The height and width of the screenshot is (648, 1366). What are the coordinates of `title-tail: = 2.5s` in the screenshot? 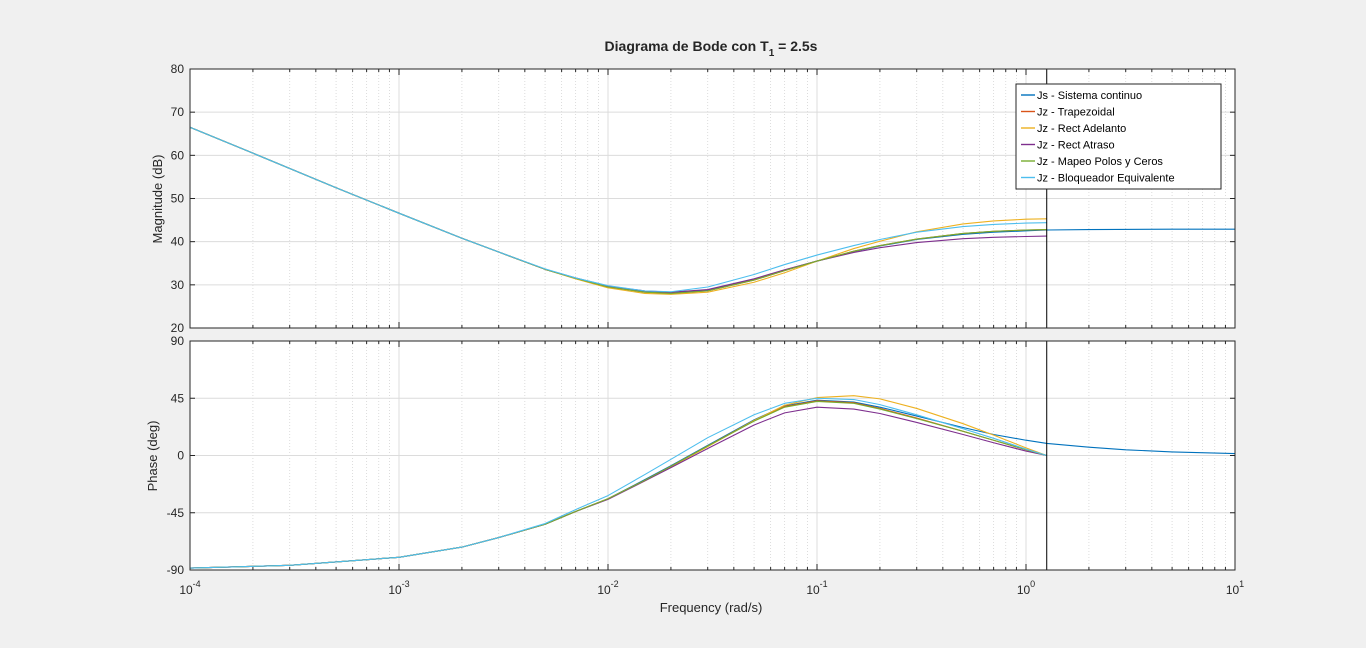 It's located at (795, 46).